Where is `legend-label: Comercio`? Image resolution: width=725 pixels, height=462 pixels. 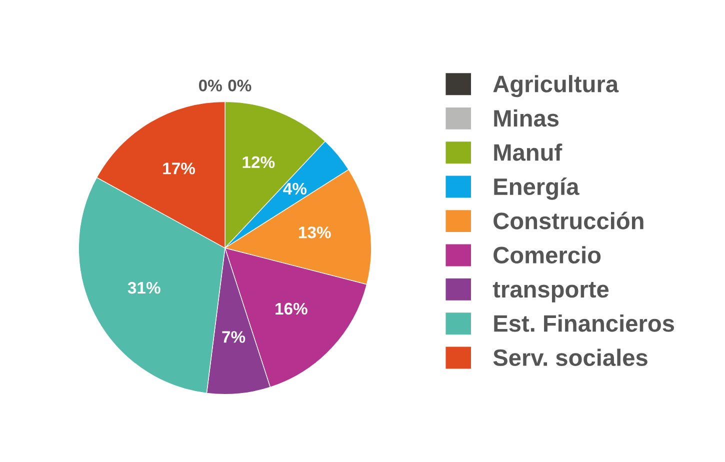 legend-label: Comercio is located at coordinates (547, 255).